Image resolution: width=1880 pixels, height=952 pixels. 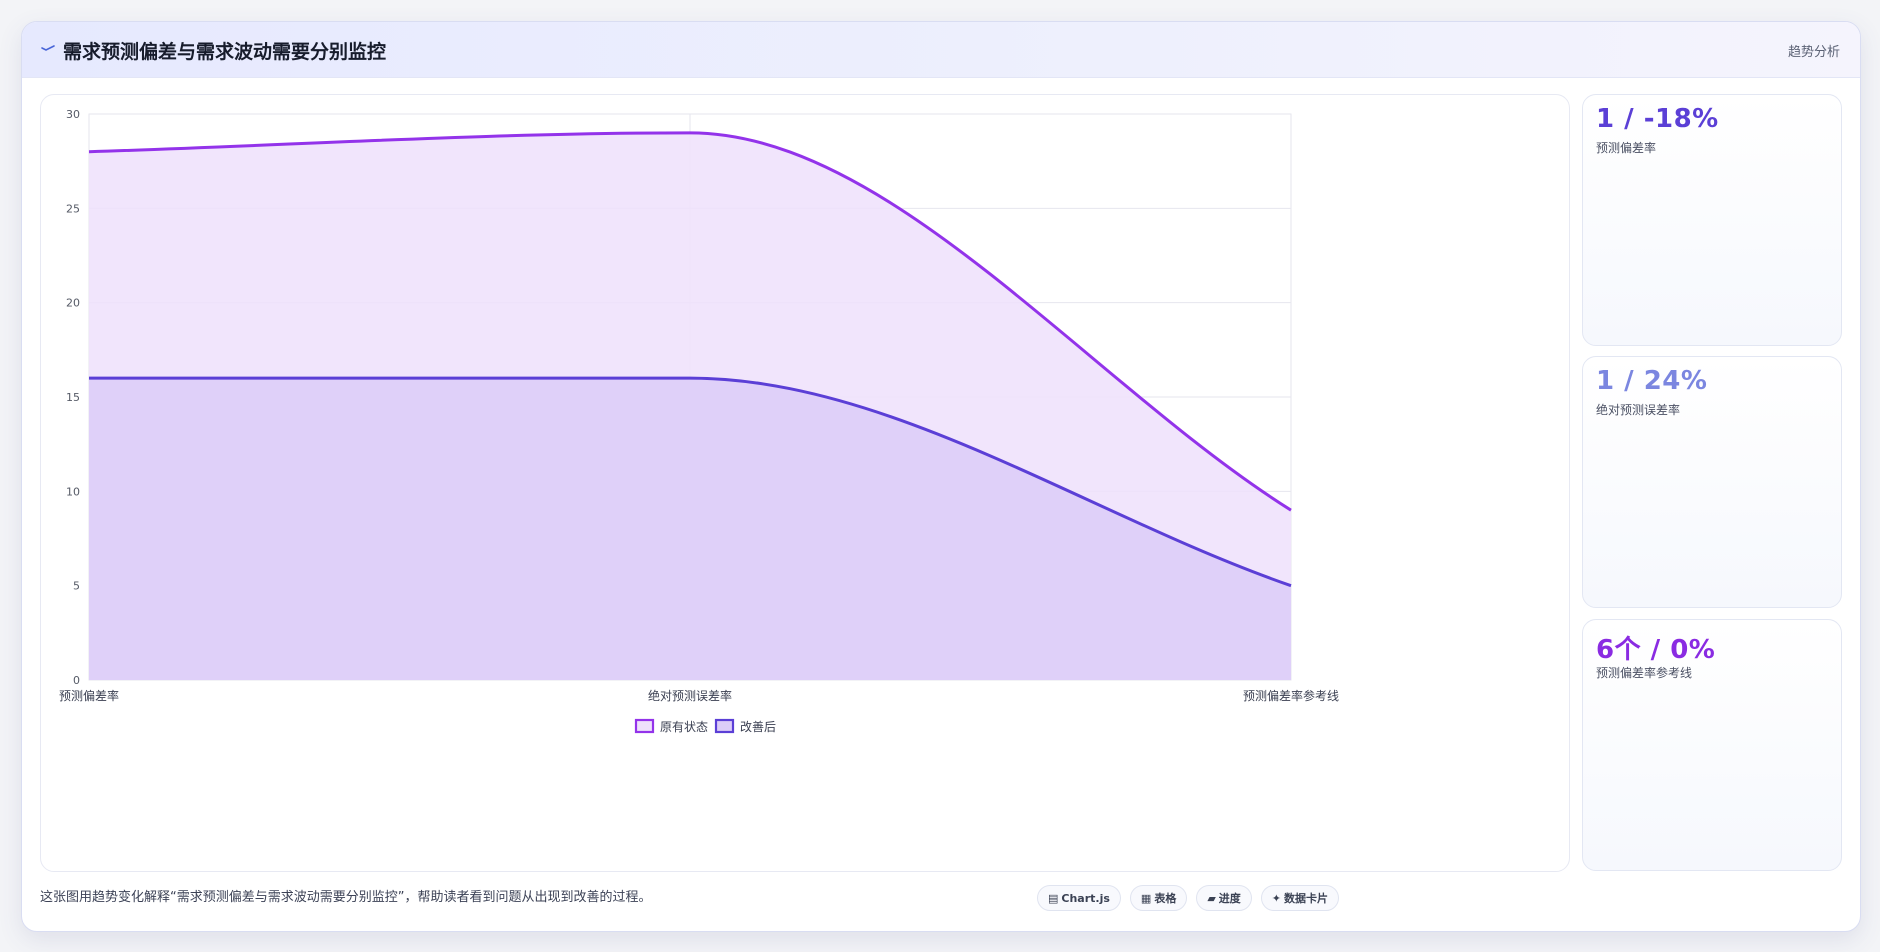 I want to click on stat-card-2: 1 / 24% 绝对预测误差率, so click(x=1712, y=482).